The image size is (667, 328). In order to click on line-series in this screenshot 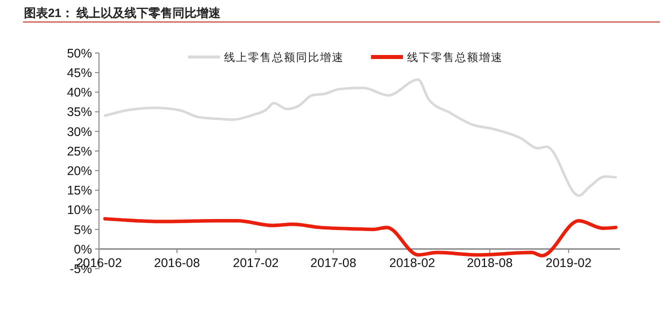, I will do `click(360, 237)`.